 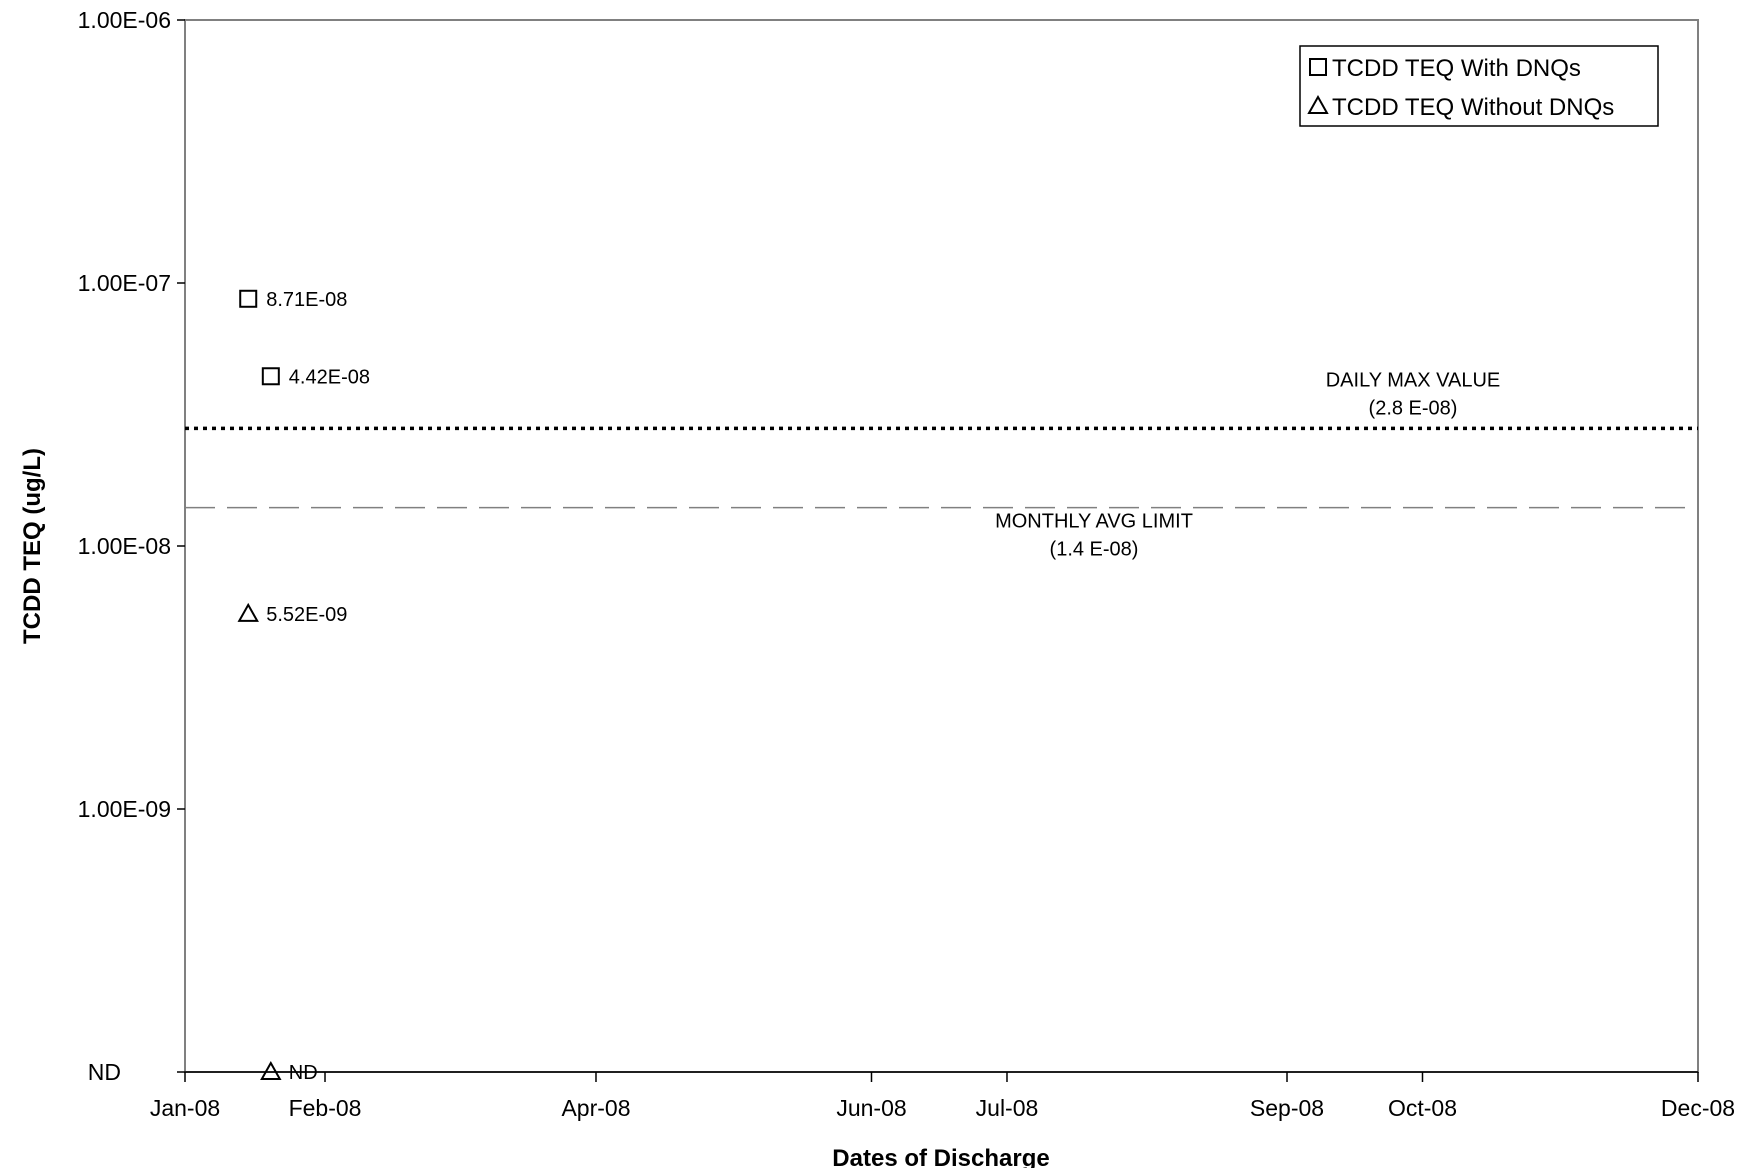 What do you see at coordinates (1287, 1108) in the screenshot?
I see `x-tick-label: Sep-08` at bounding box center [1287, 1108].